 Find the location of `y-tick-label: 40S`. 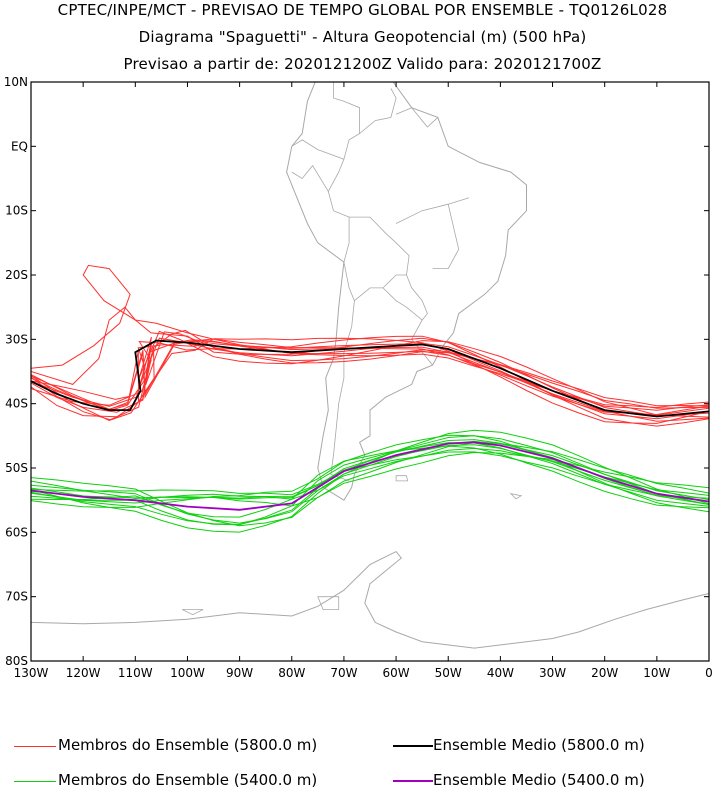

y-tick-label: 40S is located at coordinates (16, 404).